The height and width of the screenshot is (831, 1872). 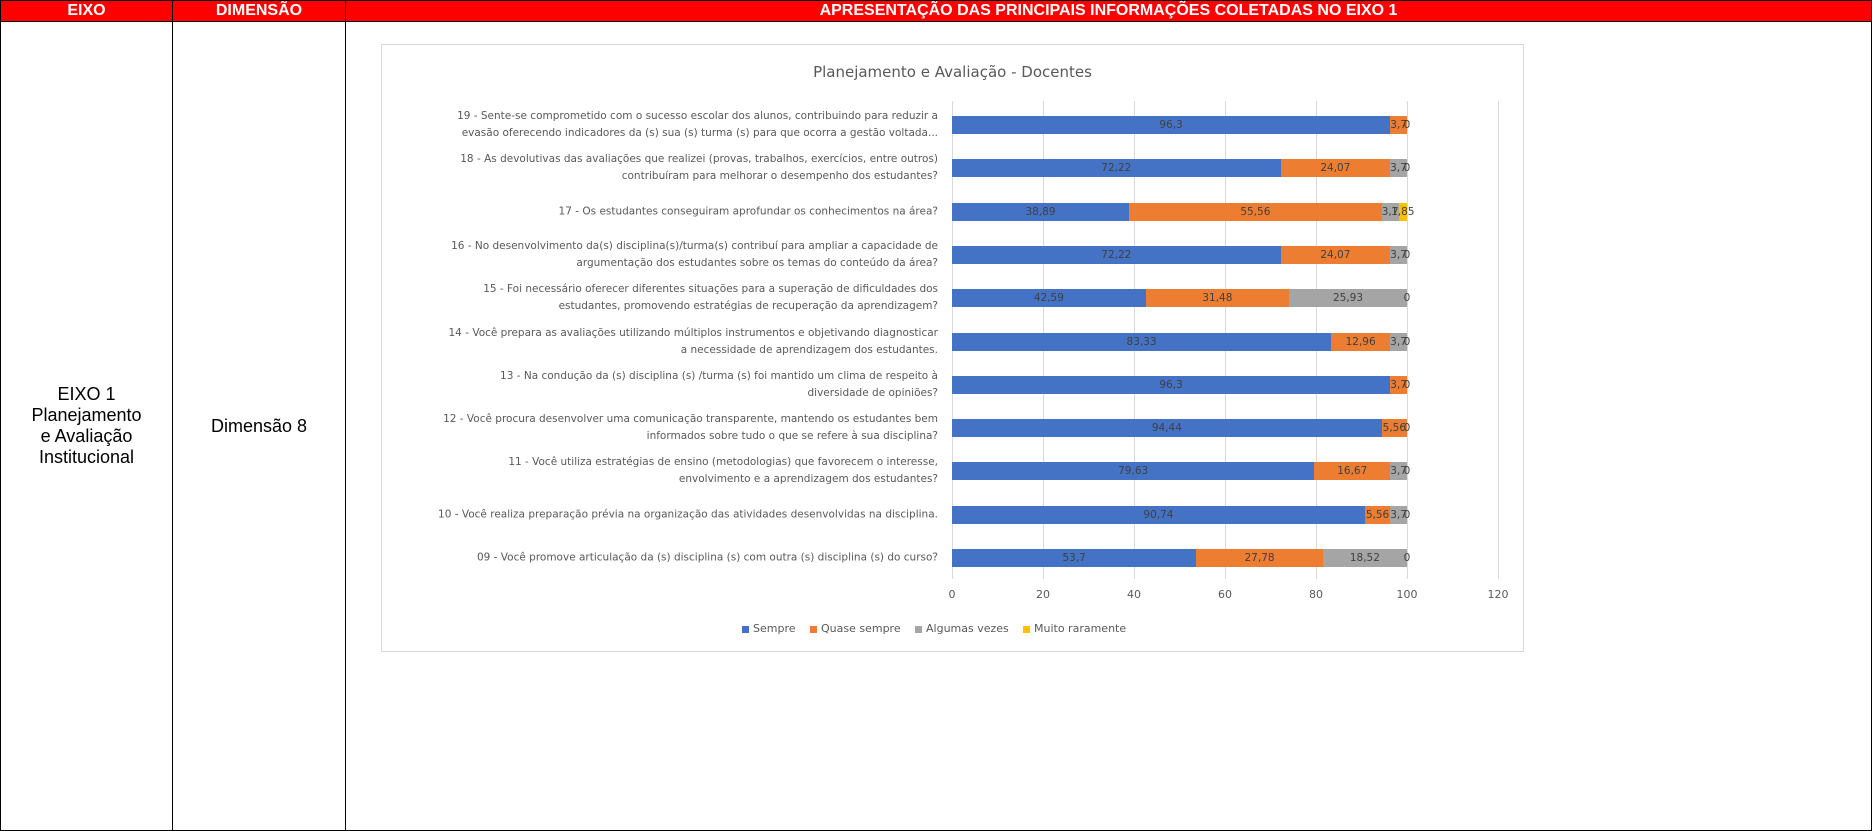 I want to click on chart-title: Planejamento e Avaliação - Docentes, so click(x=952, y=72).